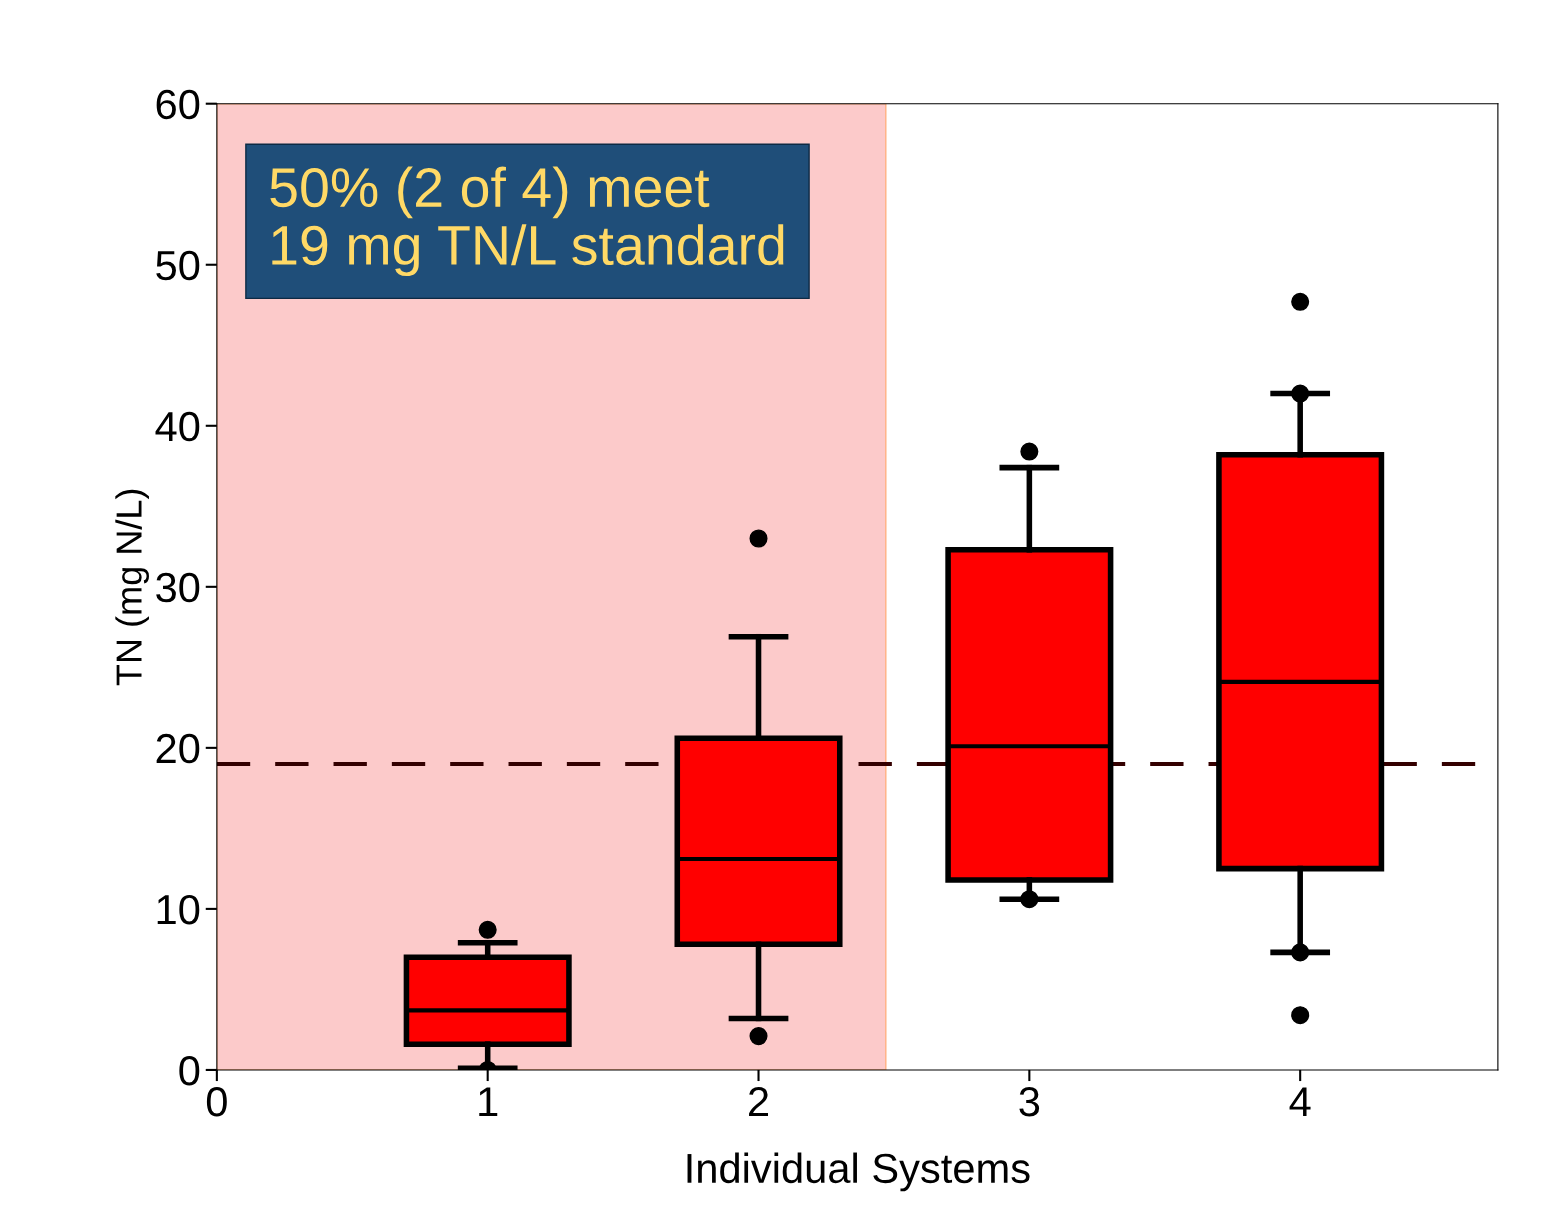 The image size is (1549, 1220). What do you see at coordinates (177, 426) in the screenshot?
I see `y-tick-label: 40` at bounding box center [177, 426].